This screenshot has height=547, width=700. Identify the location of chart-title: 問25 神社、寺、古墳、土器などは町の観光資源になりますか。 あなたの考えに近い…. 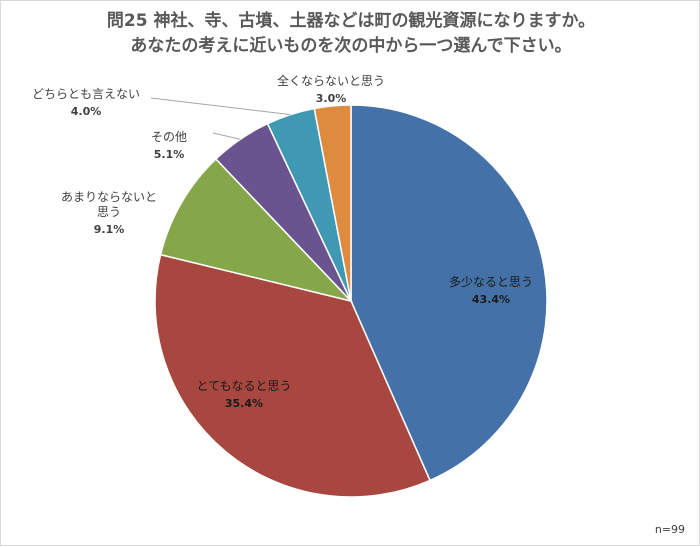
(351, 33).